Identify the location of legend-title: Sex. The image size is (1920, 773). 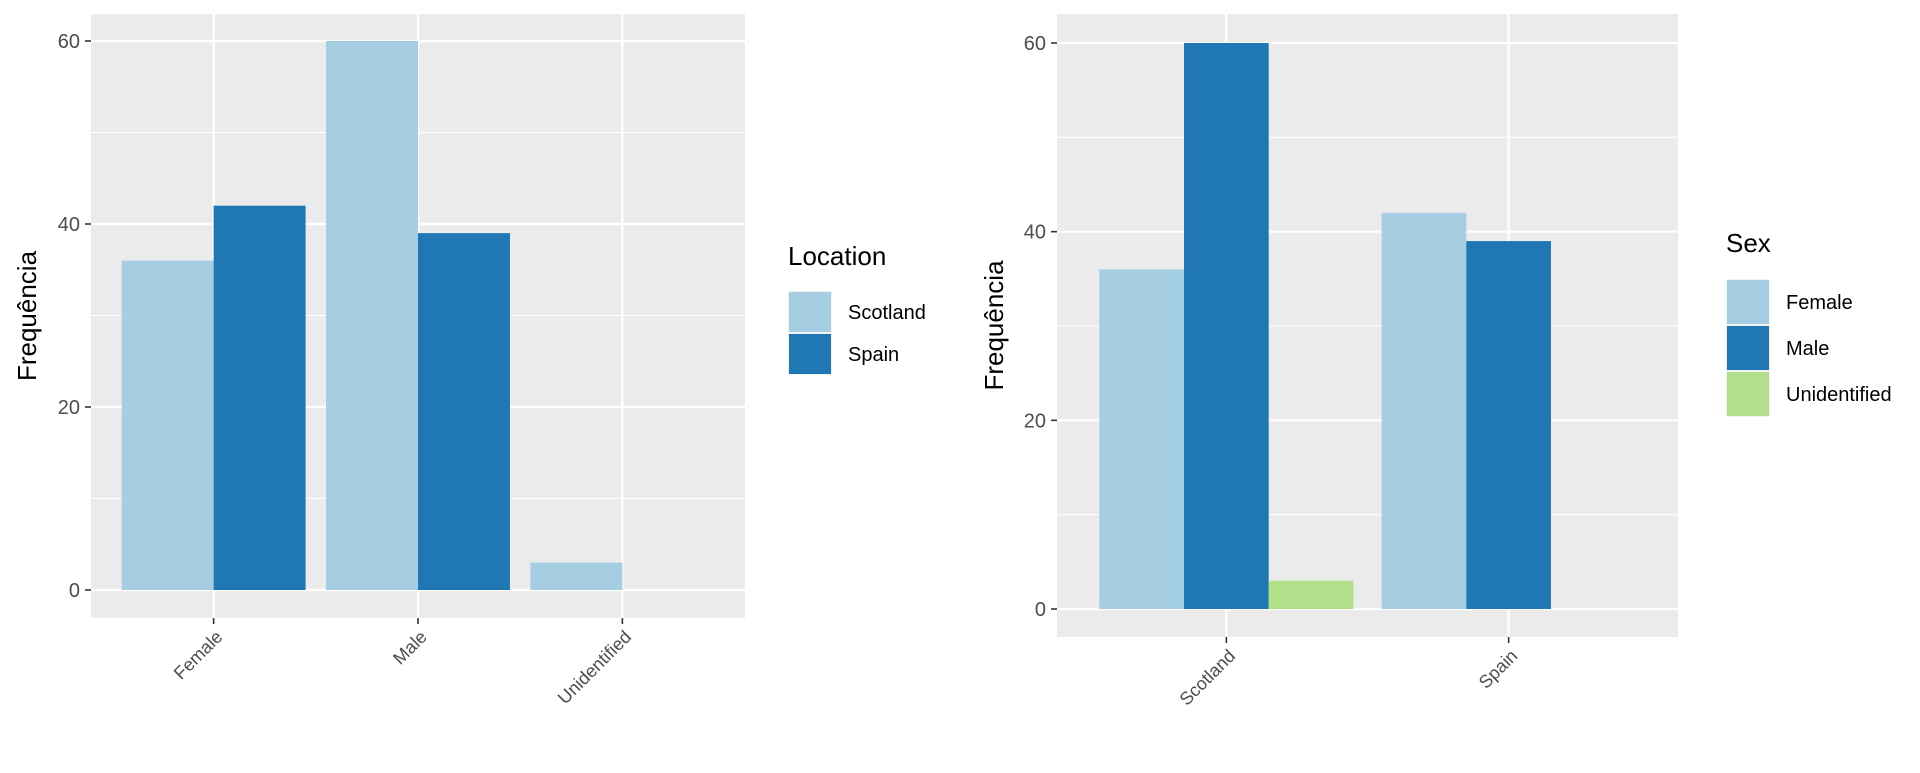
(1748, 243).